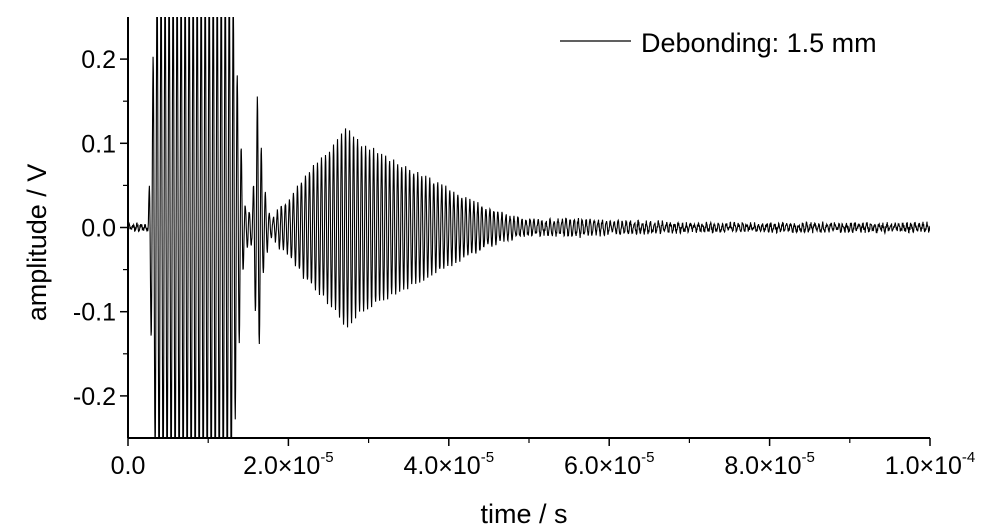  Describe the element at coordinates (94, 397) in the screenshot. I see `y-tick-label: -0.2` at that location.